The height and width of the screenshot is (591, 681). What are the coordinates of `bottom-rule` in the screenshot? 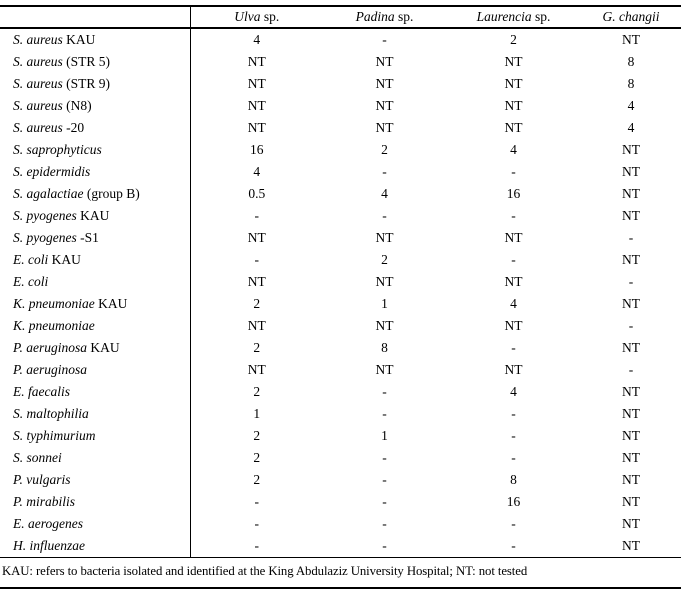 It's located at (340, 588).